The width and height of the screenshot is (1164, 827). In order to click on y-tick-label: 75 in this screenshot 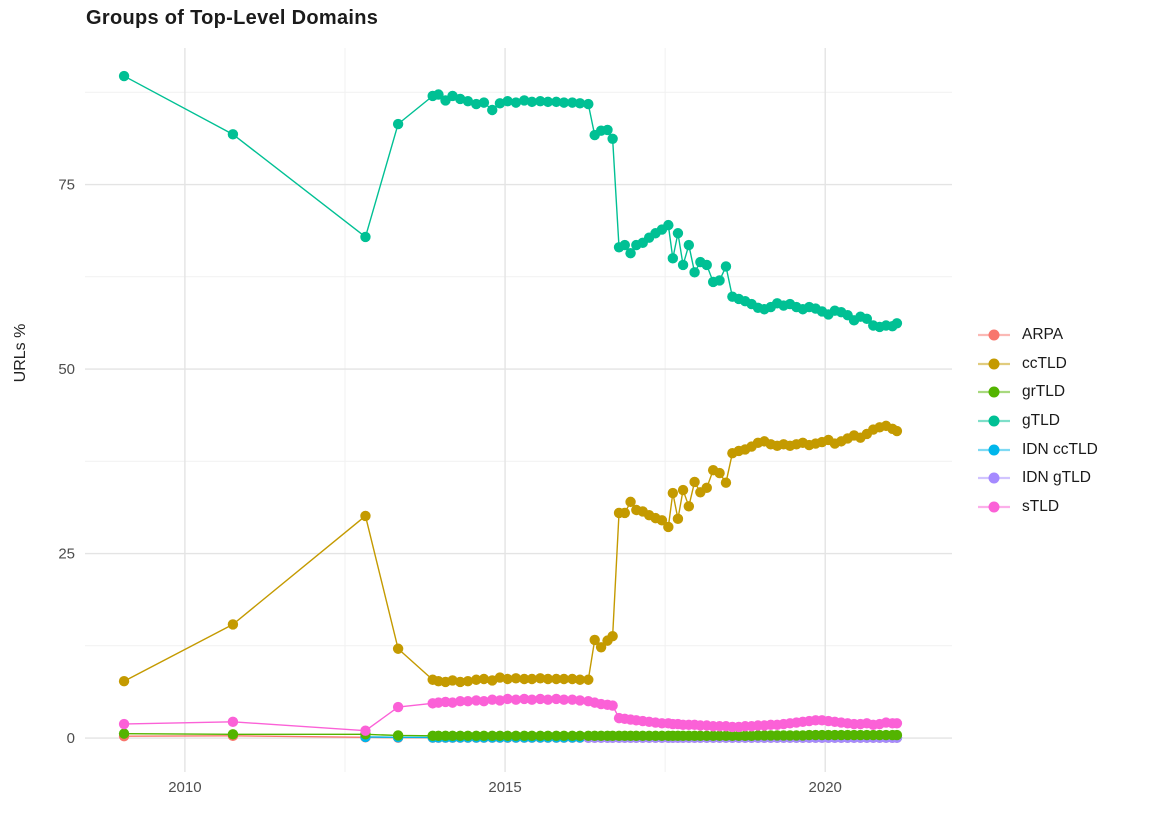, I will do `click(66, 185)`.